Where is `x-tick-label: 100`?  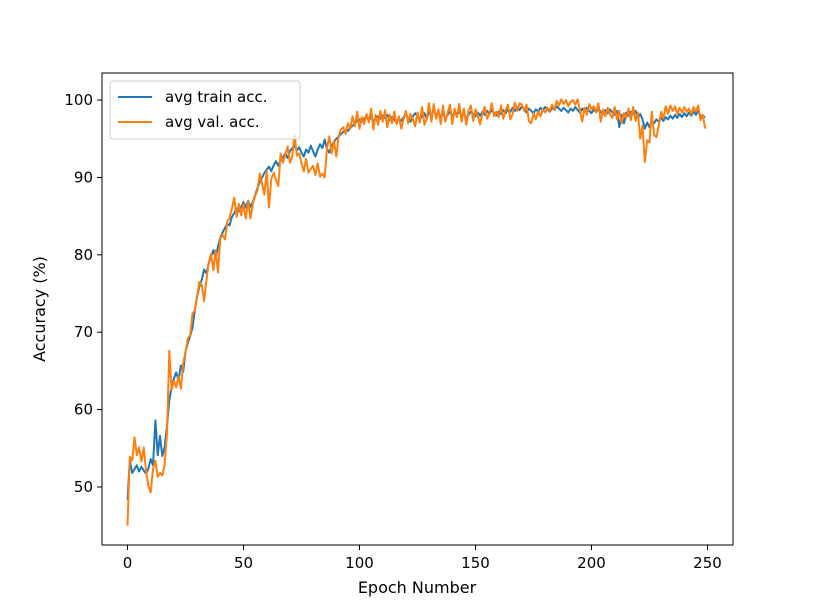
x-tick-label: 100 is located at coordinates (359, 563).